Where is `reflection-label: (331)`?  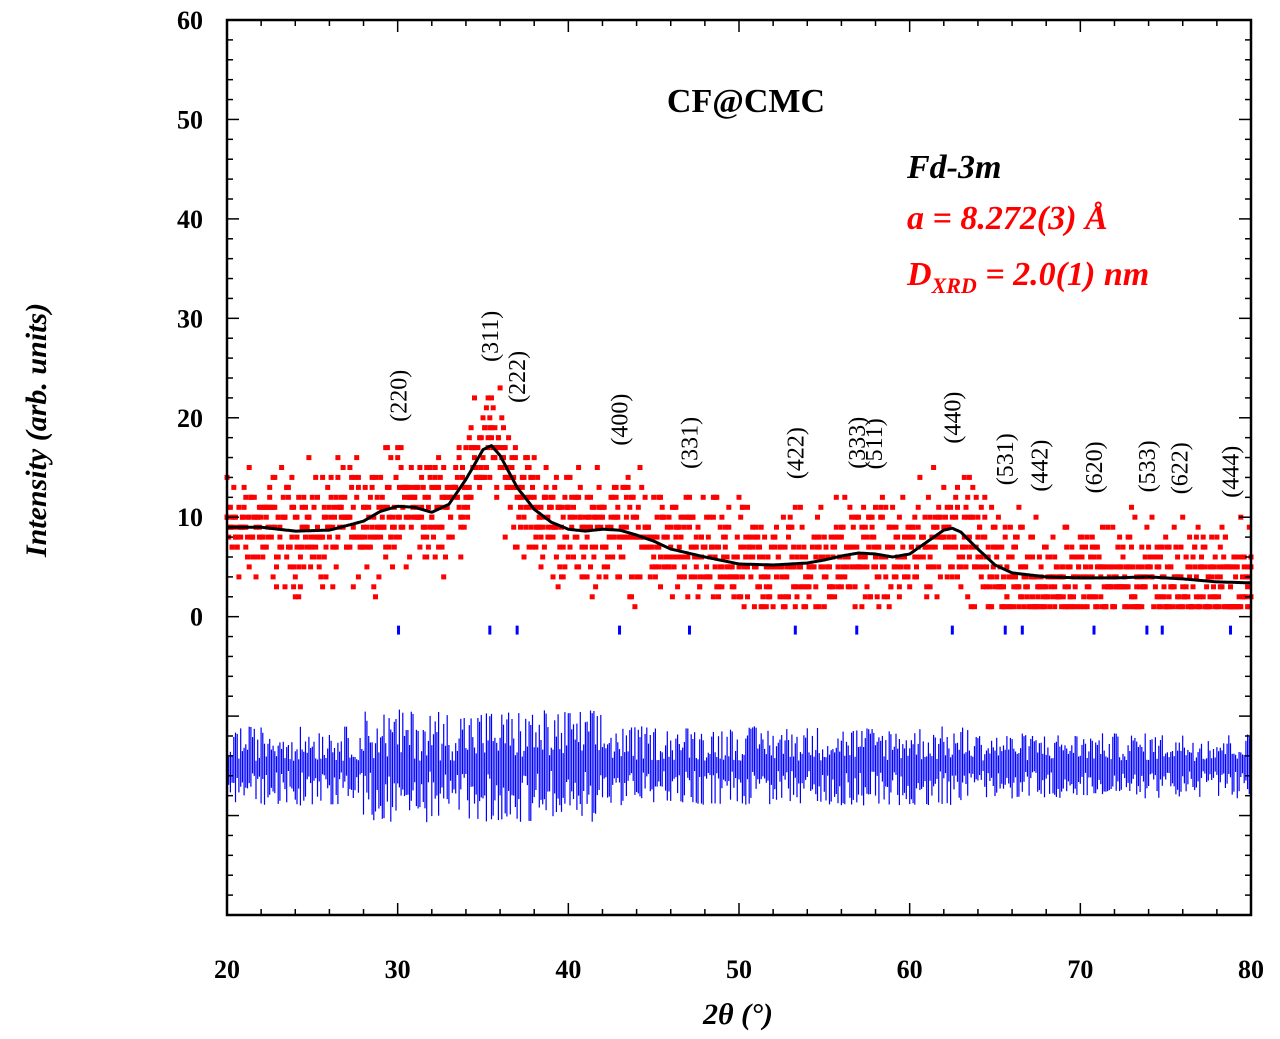
reflection-label: (331) is located at coordinates (691, 443).